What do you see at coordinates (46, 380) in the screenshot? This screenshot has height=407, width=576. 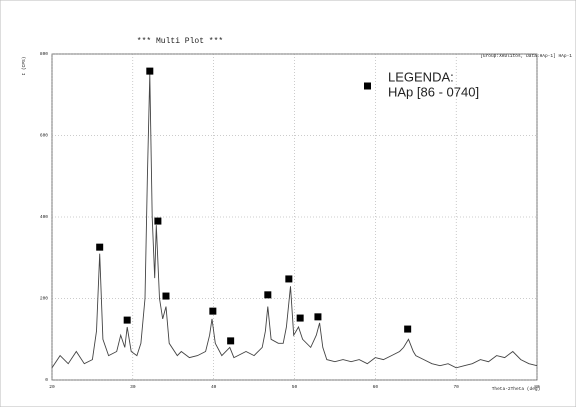 I see `y-tick-label: 0` at bounding box center [46, 380].